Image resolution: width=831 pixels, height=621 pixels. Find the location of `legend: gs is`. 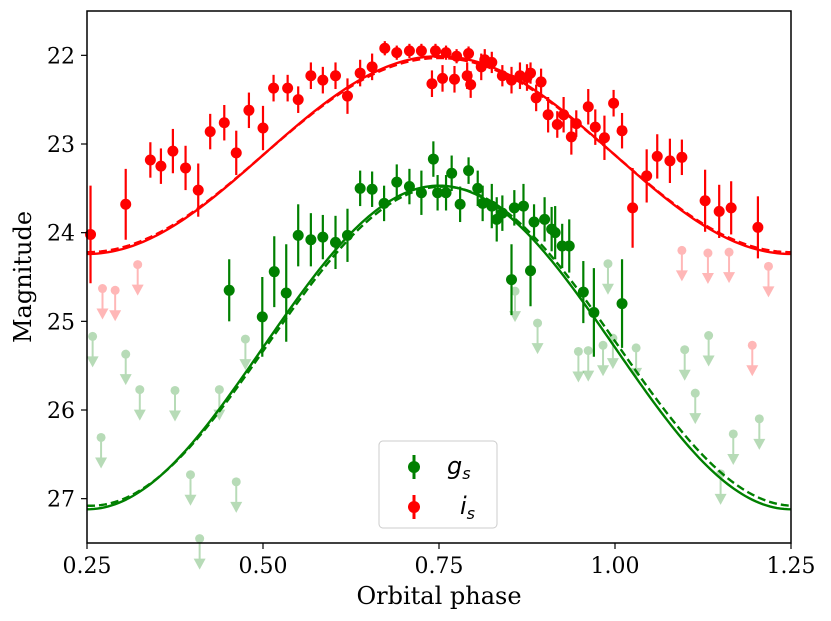

legend: gs is is located at coordinates (438, 484).